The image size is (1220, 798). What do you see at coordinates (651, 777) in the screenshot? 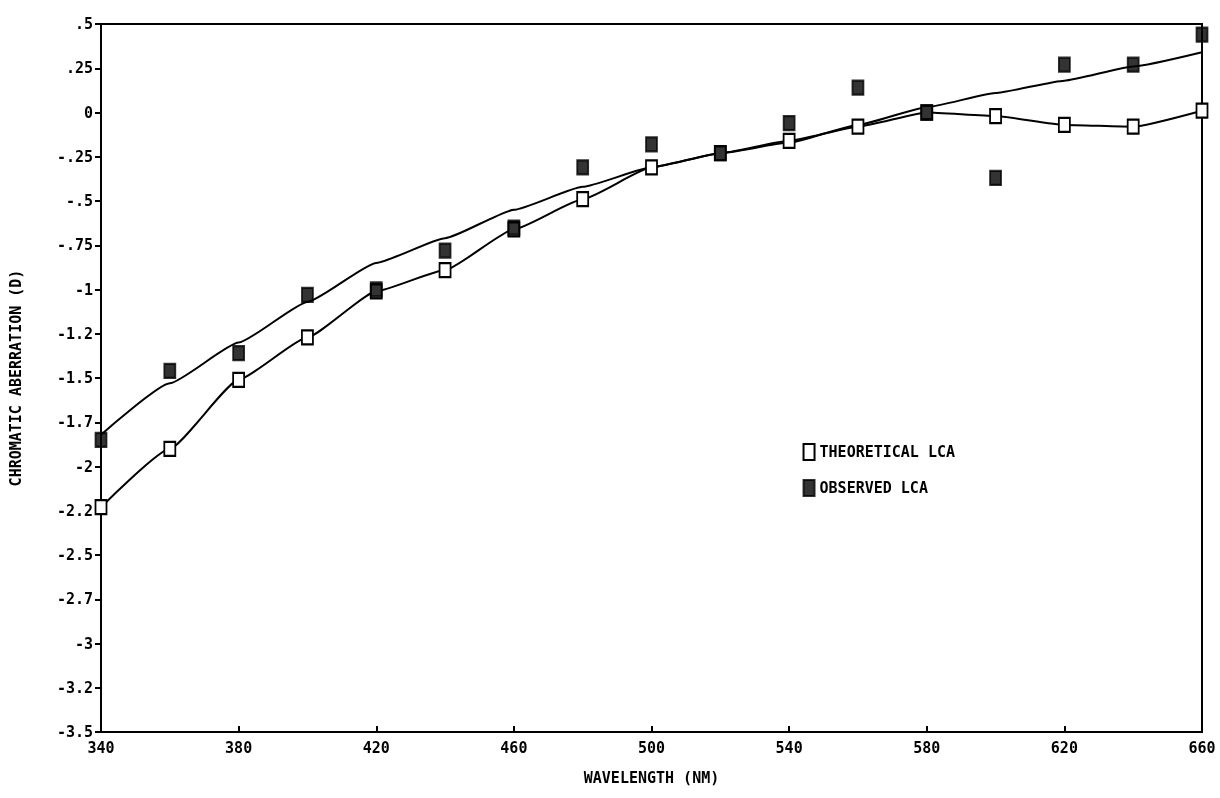
I see `x-axis-title: WAVELENGTH (NM)` at bounding box center [651, 777].